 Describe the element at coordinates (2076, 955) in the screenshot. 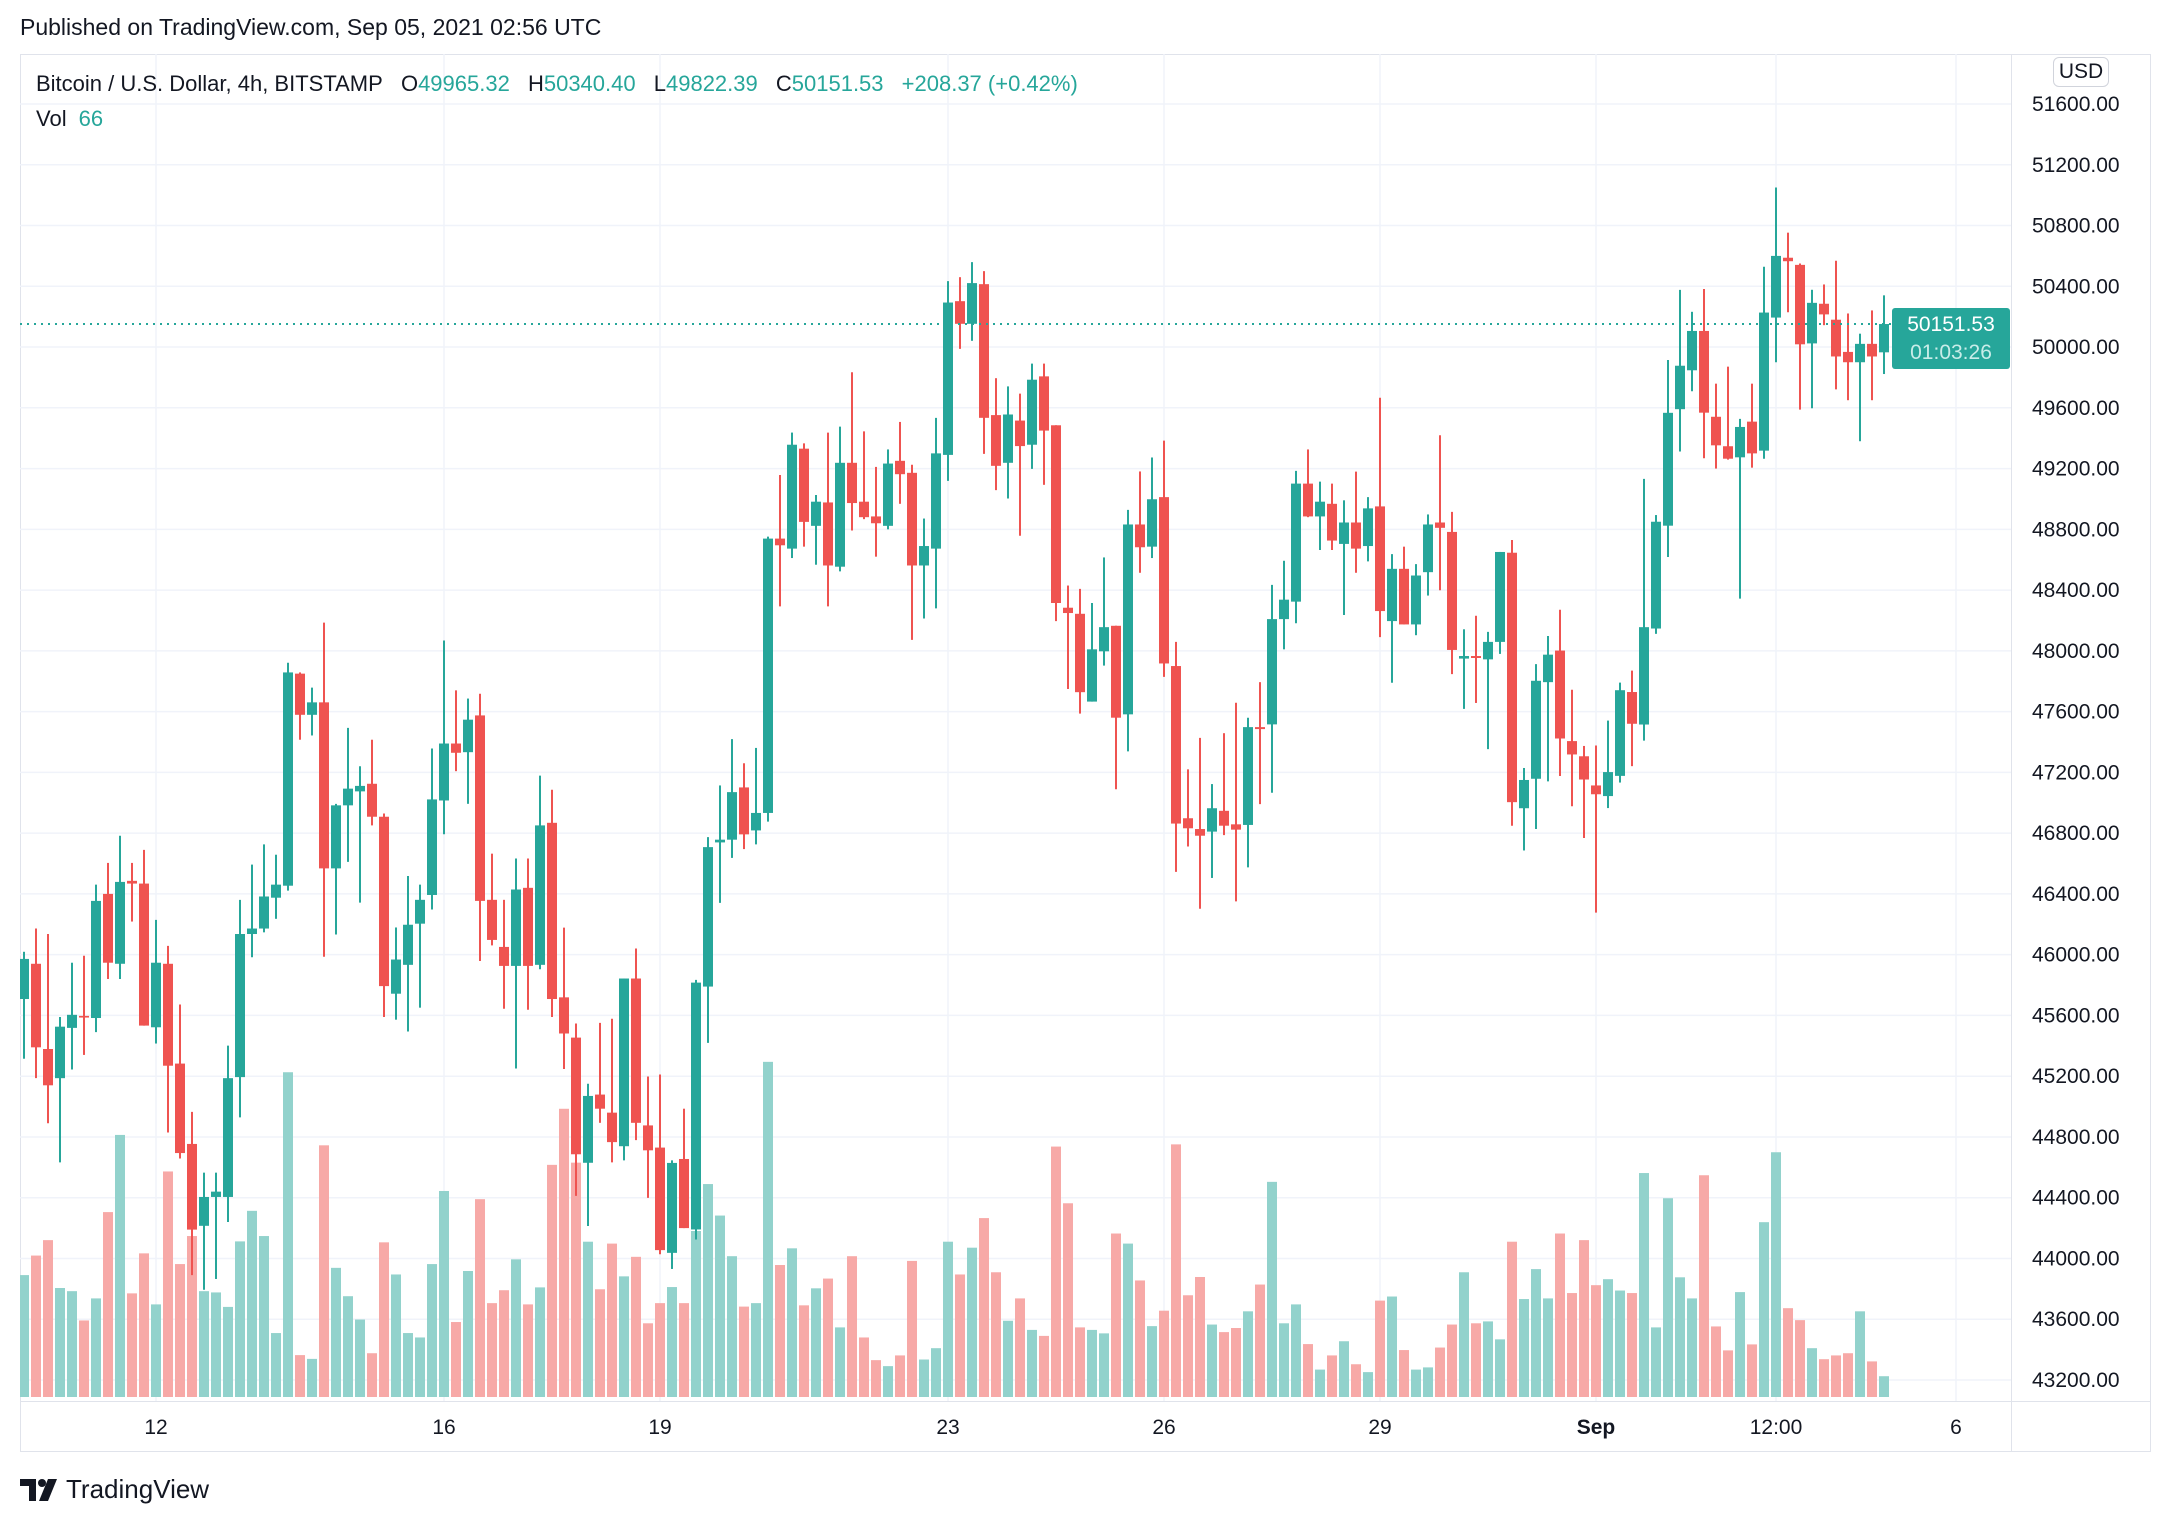

I see `price-tick-label: 46000.00` at that location.